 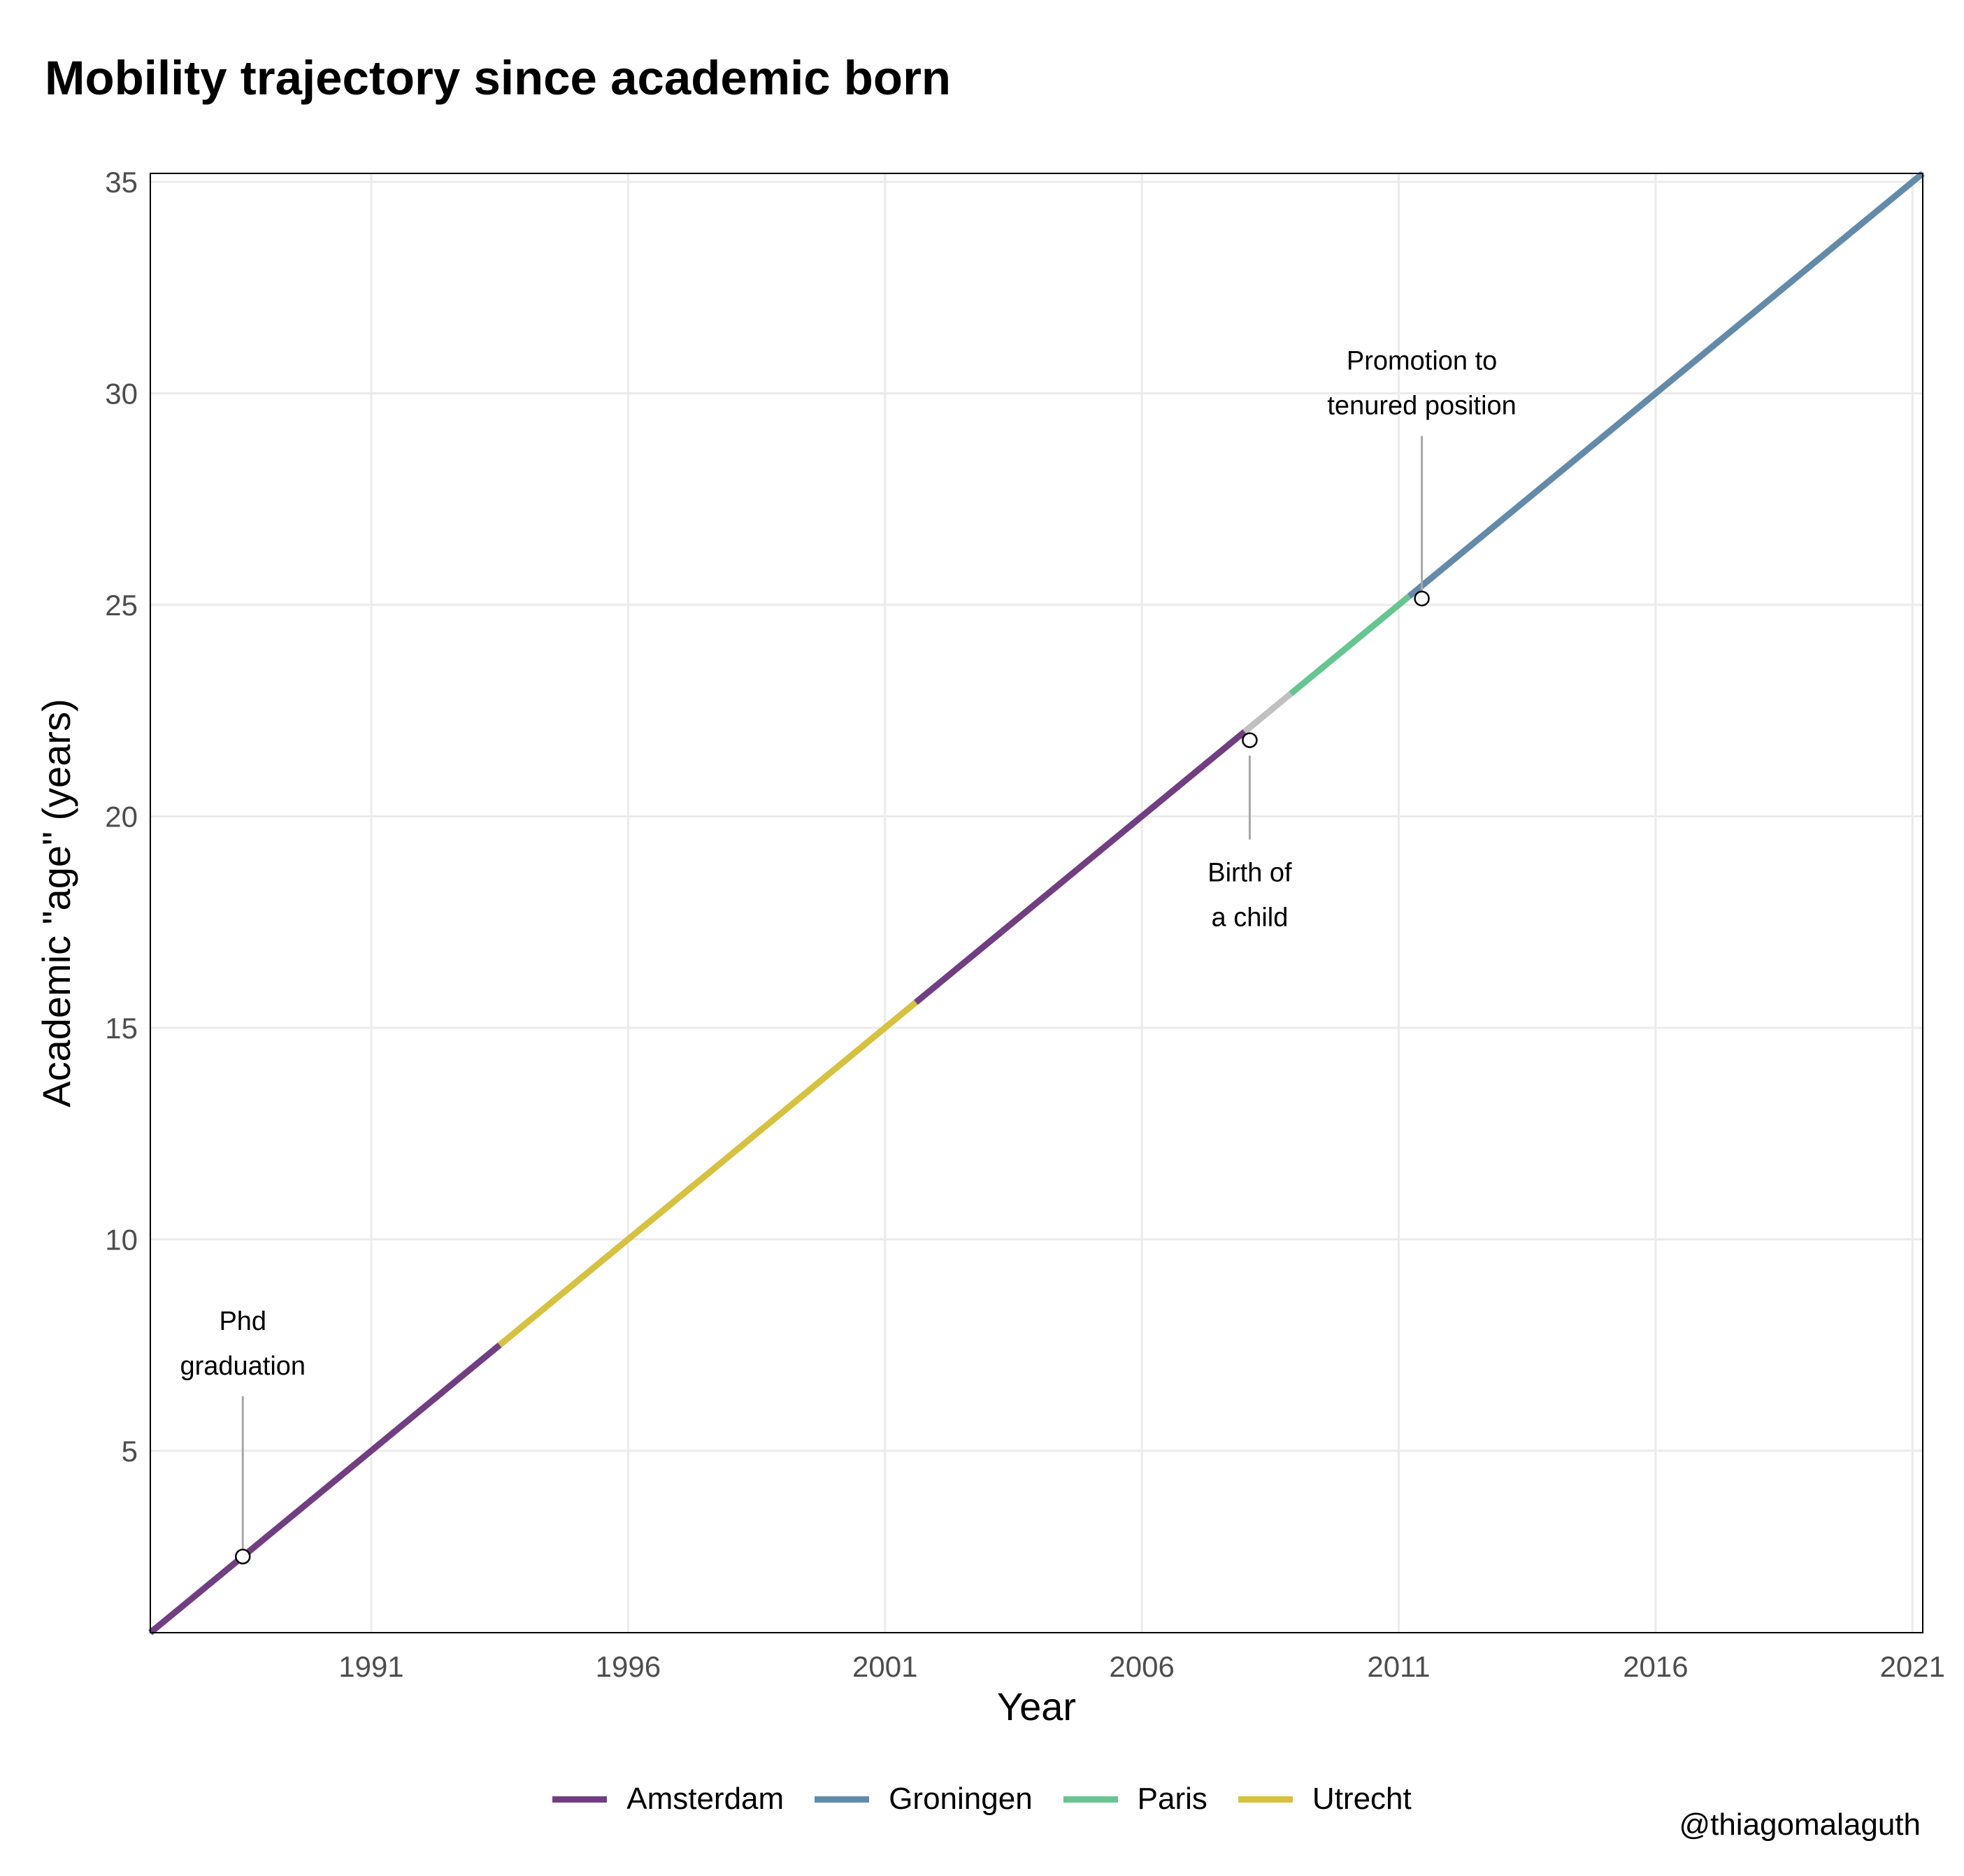 What do you see at coordinates (1036, 1706) in the screenshot?
I see `x-axis-title: Year` at bounding box center [1036, 1706].